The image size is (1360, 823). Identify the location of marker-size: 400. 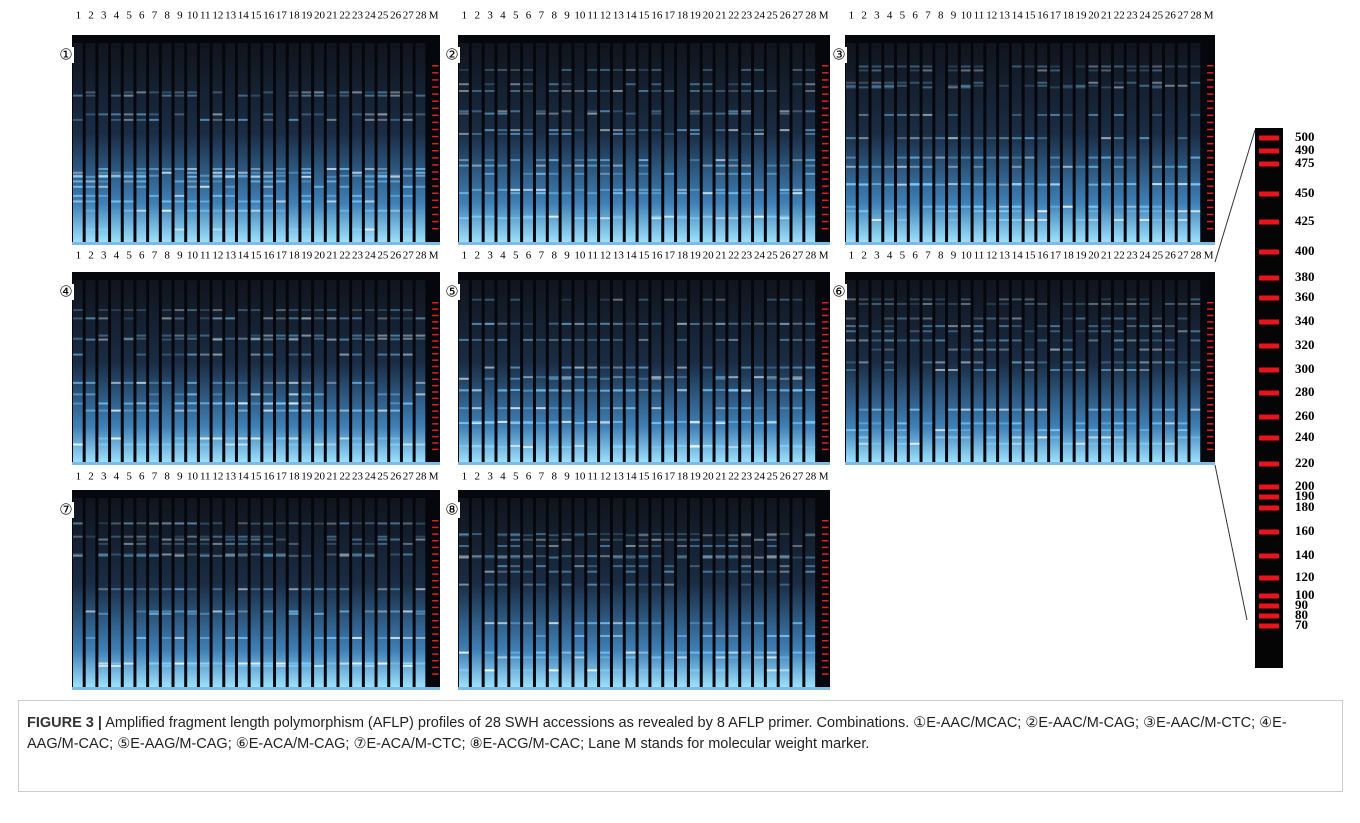
(1305, 250).